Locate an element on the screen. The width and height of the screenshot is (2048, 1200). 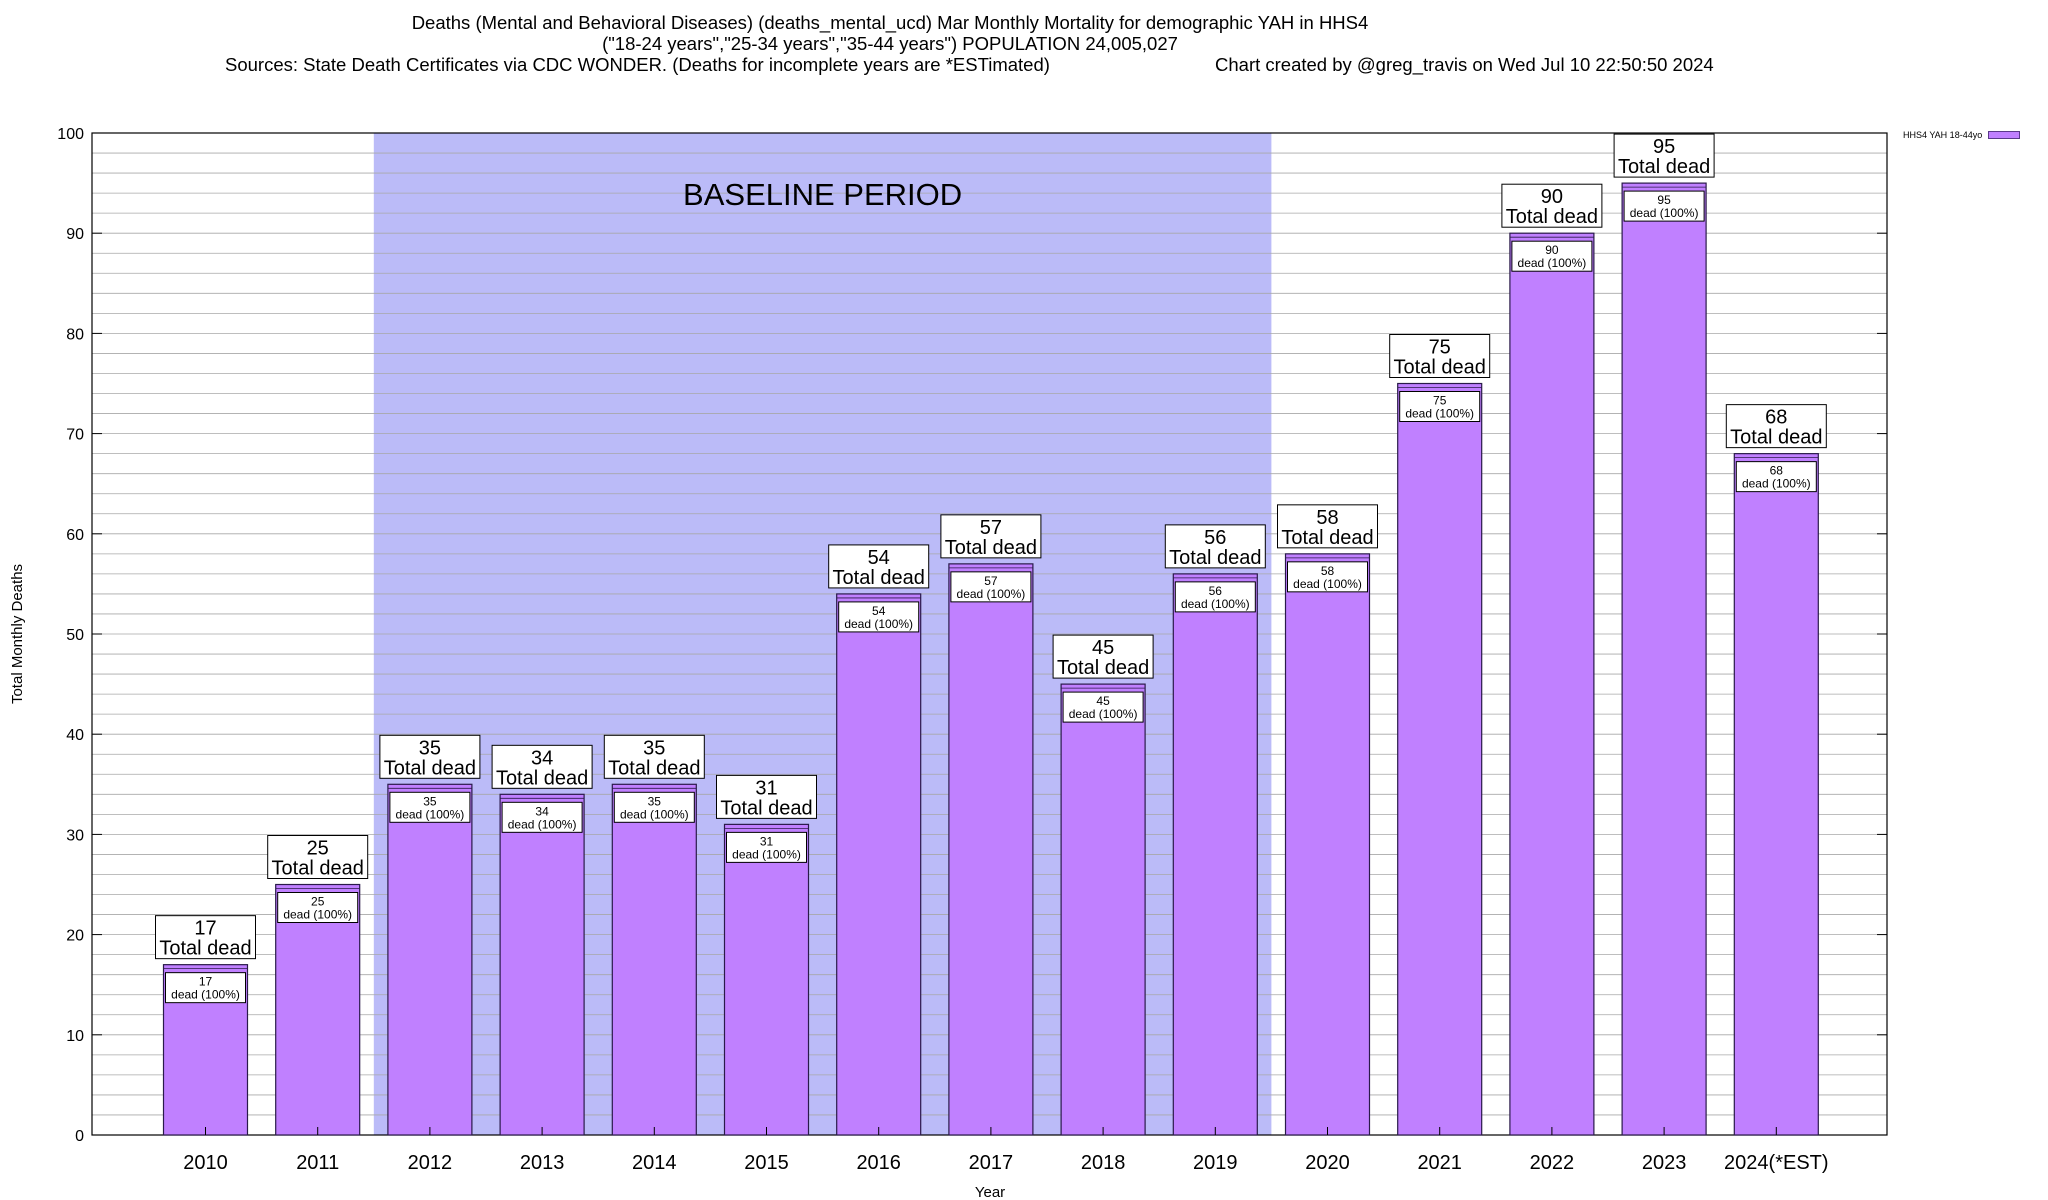
x-tick-label: 2013 is located at coordinates (542, 1163).